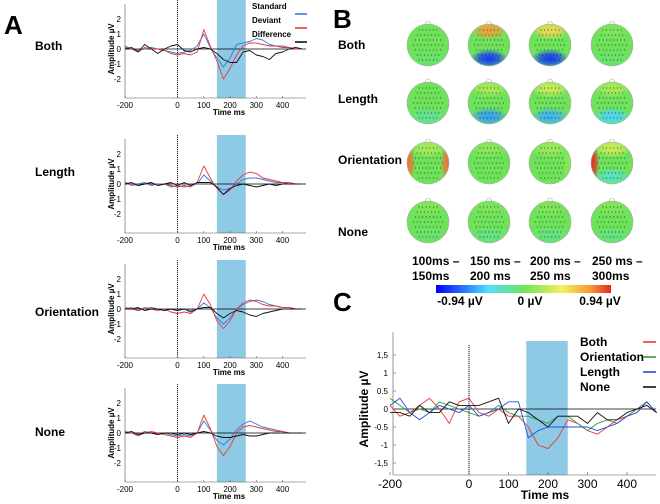  Describe the element at coordinates (204, 240) in the screenshot. I see `x-tick-label: 100` at that location.